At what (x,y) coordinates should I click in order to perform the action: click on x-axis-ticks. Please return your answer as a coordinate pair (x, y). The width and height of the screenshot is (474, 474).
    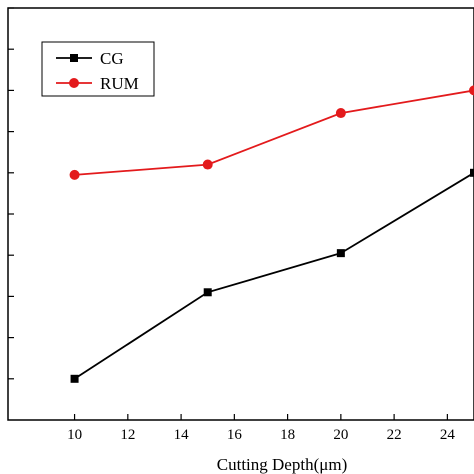
    Looking at the image, I should click on (260, 417).